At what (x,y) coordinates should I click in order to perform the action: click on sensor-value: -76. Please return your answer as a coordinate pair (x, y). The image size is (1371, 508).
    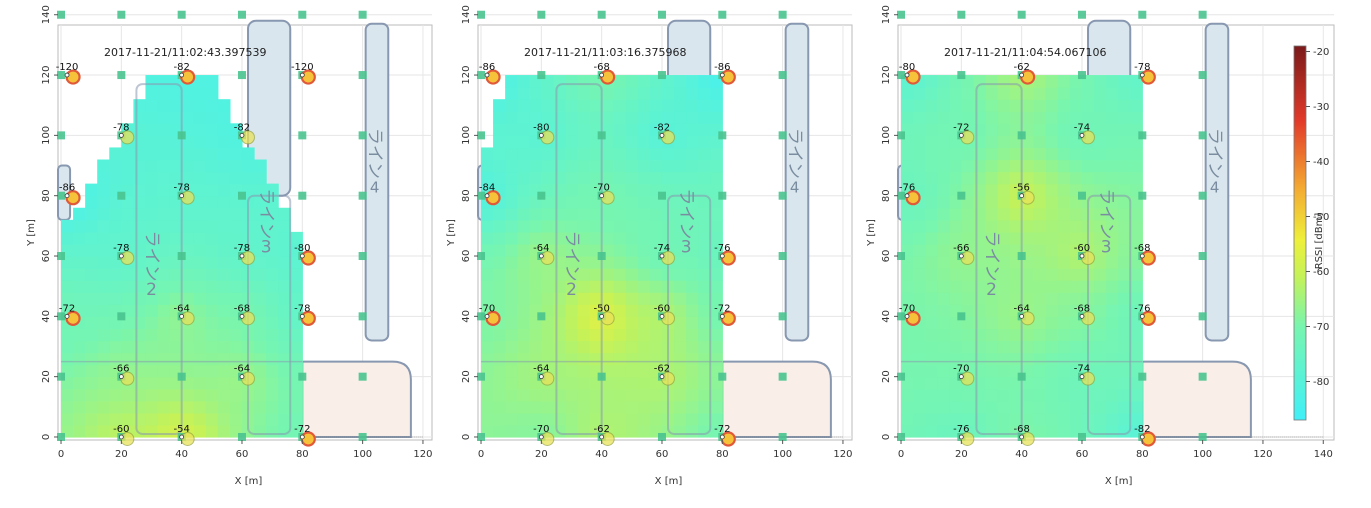
    Looking at the image, I should click on (961, 429).